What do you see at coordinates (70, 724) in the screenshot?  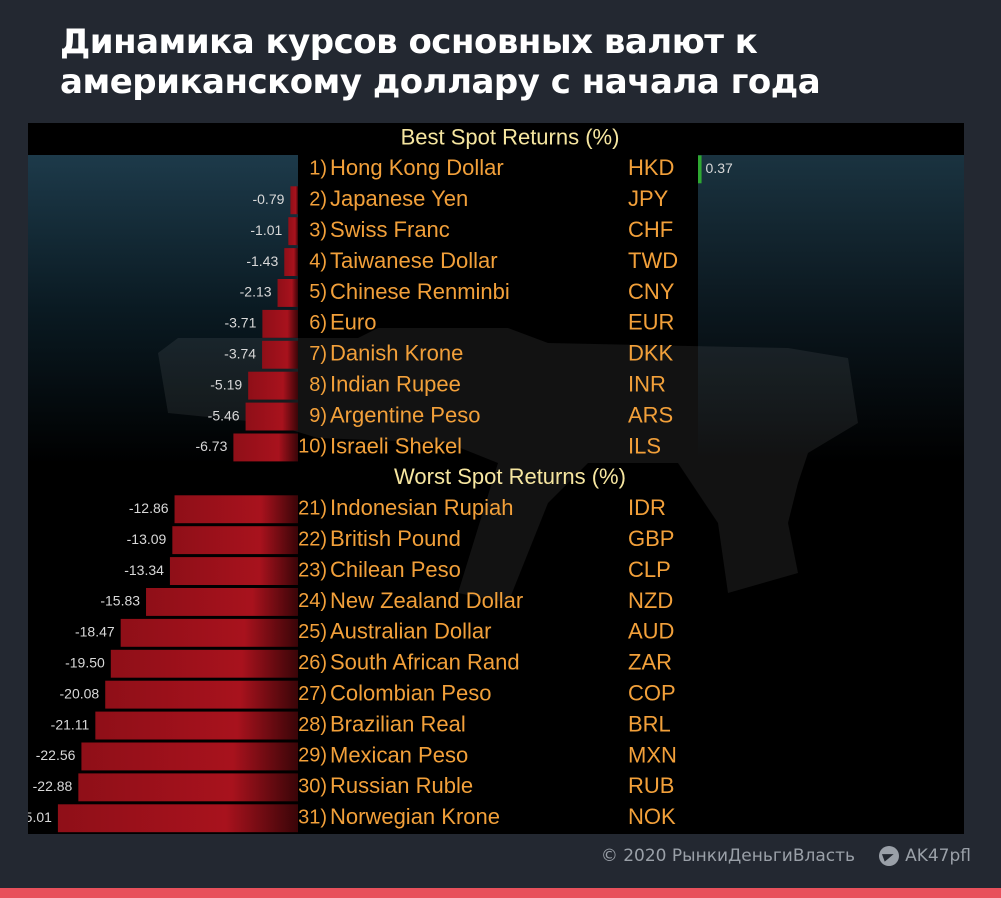 I see `value-label-brl: -21.11` at bounding box center [70, 724].